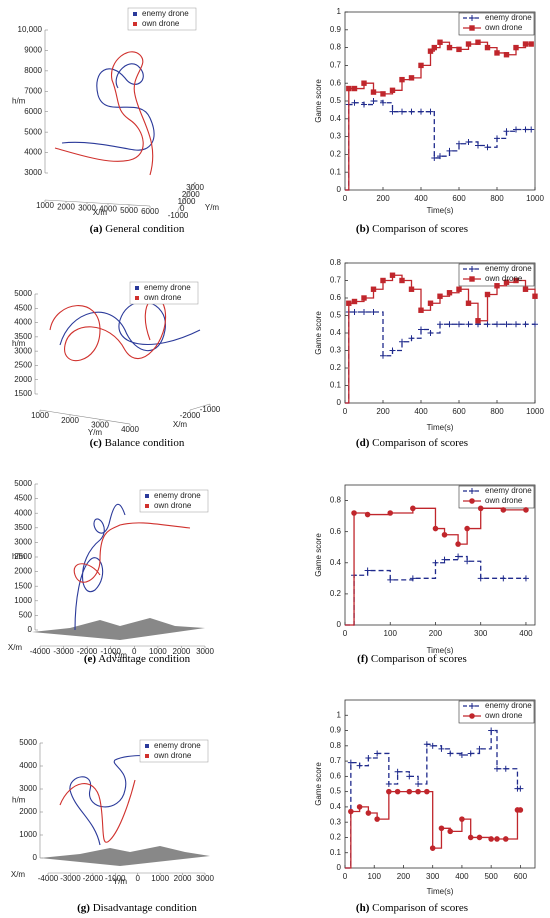  I want to click on caption: (a) General condition, so click(137, 229).